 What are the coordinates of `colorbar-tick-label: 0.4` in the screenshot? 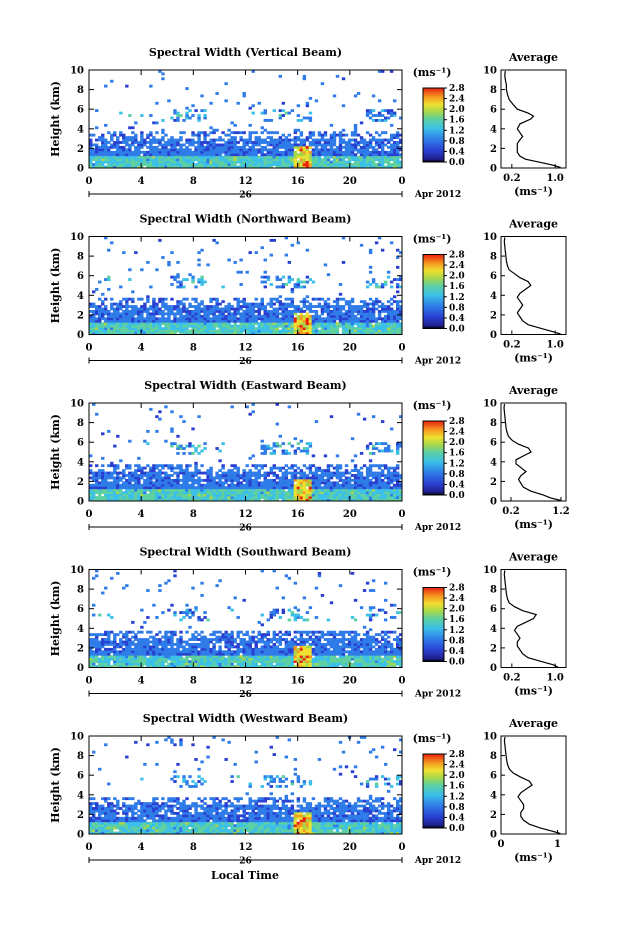 It's located at (457, 319).